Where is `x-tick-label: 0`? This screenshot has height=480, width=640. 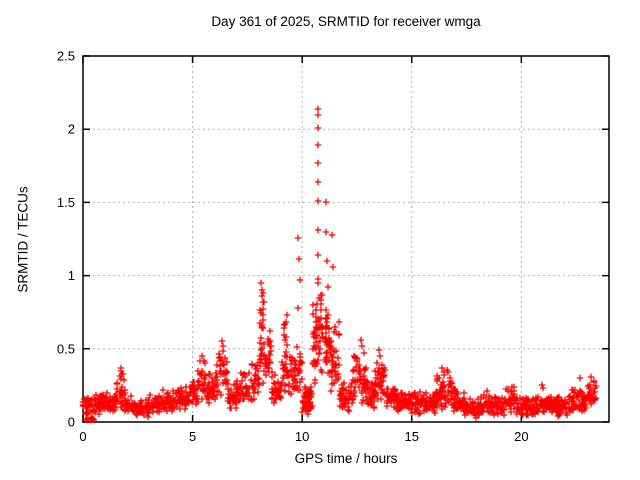 x-tick-label: 0 is located at coordinates (82, 436).